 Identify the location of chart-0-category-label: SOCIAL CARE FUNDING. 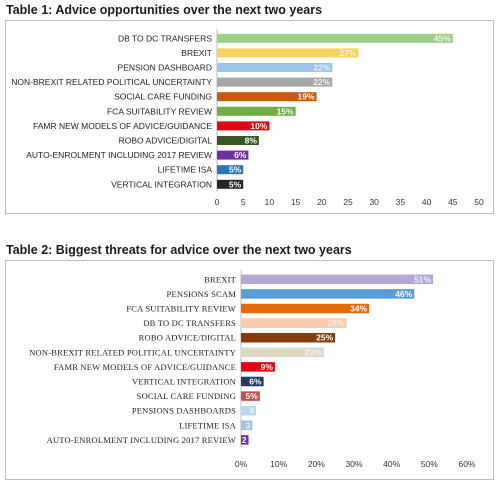
(163, 97).